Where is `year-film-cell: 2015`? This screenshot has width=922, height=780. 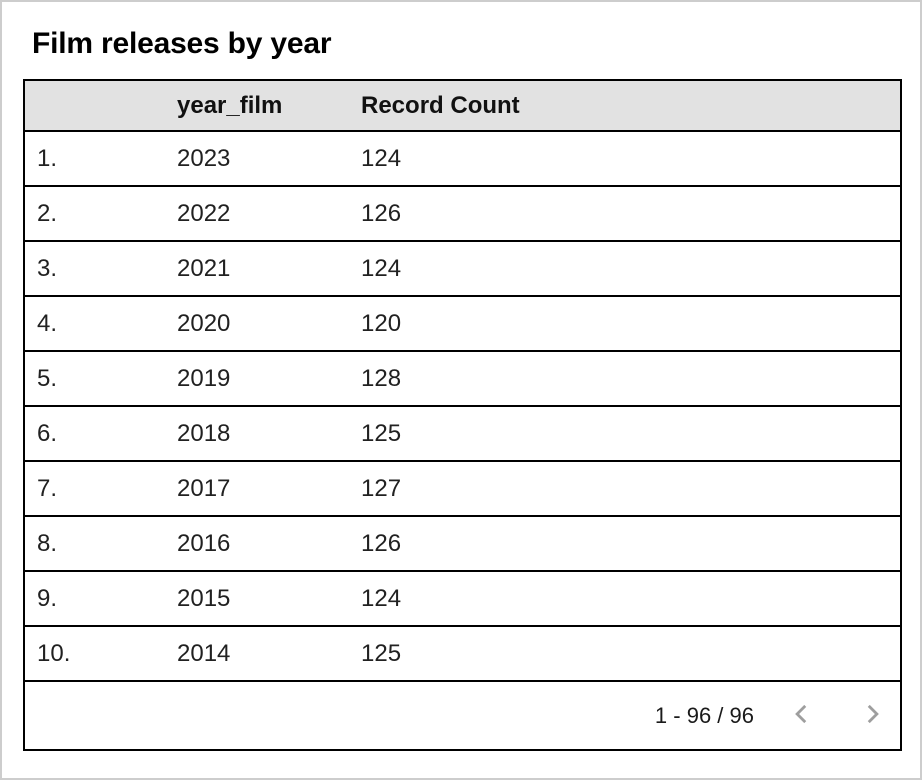
year-film-cell: 2015 is located at coordinates (254, 599).